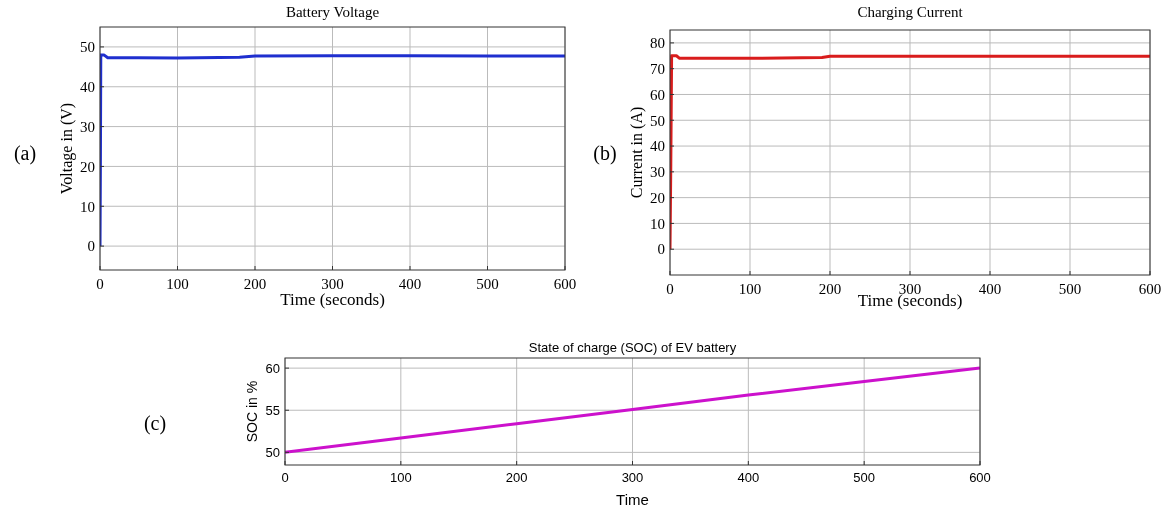 The height and width of the screenshot is (517, 1173). I want to click on y-axis-title: Voltage in (V), so click(67, 148).